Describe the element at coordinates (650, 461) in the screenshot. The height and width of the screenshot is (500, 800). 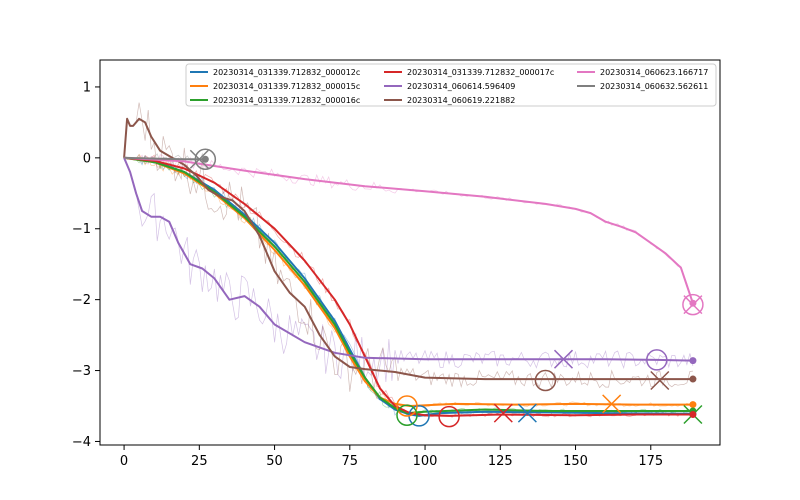
I see `x-tick-label-7: 175` at that location.